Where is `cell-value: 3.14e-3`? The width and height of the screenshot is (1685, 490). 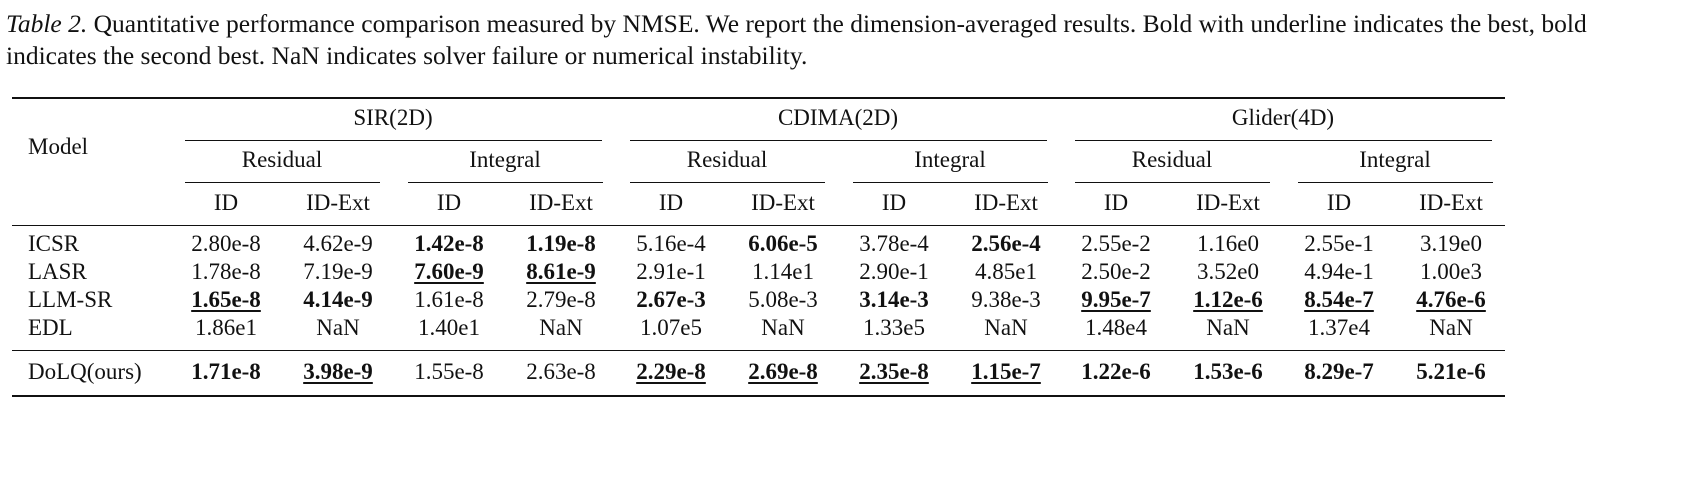
cell-value: 3.14e-3 is located at coordinates (894, 299).